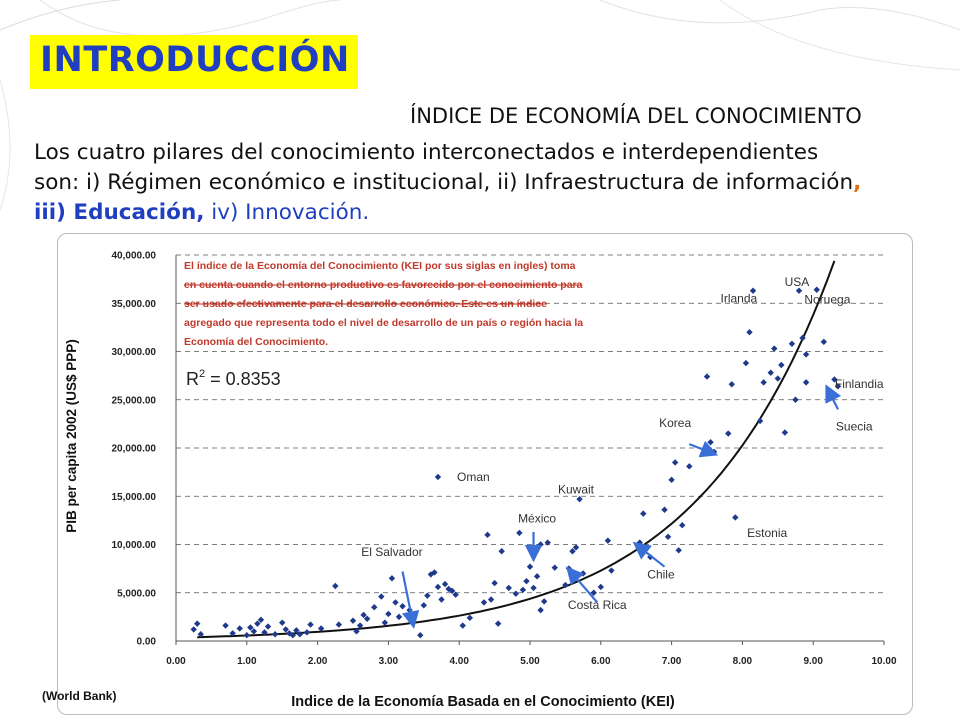 The image size is (960, 720). Describe the element at coordinates (672, 661) in the screenshot. I see `x-tick-label: 7.00` at that location.